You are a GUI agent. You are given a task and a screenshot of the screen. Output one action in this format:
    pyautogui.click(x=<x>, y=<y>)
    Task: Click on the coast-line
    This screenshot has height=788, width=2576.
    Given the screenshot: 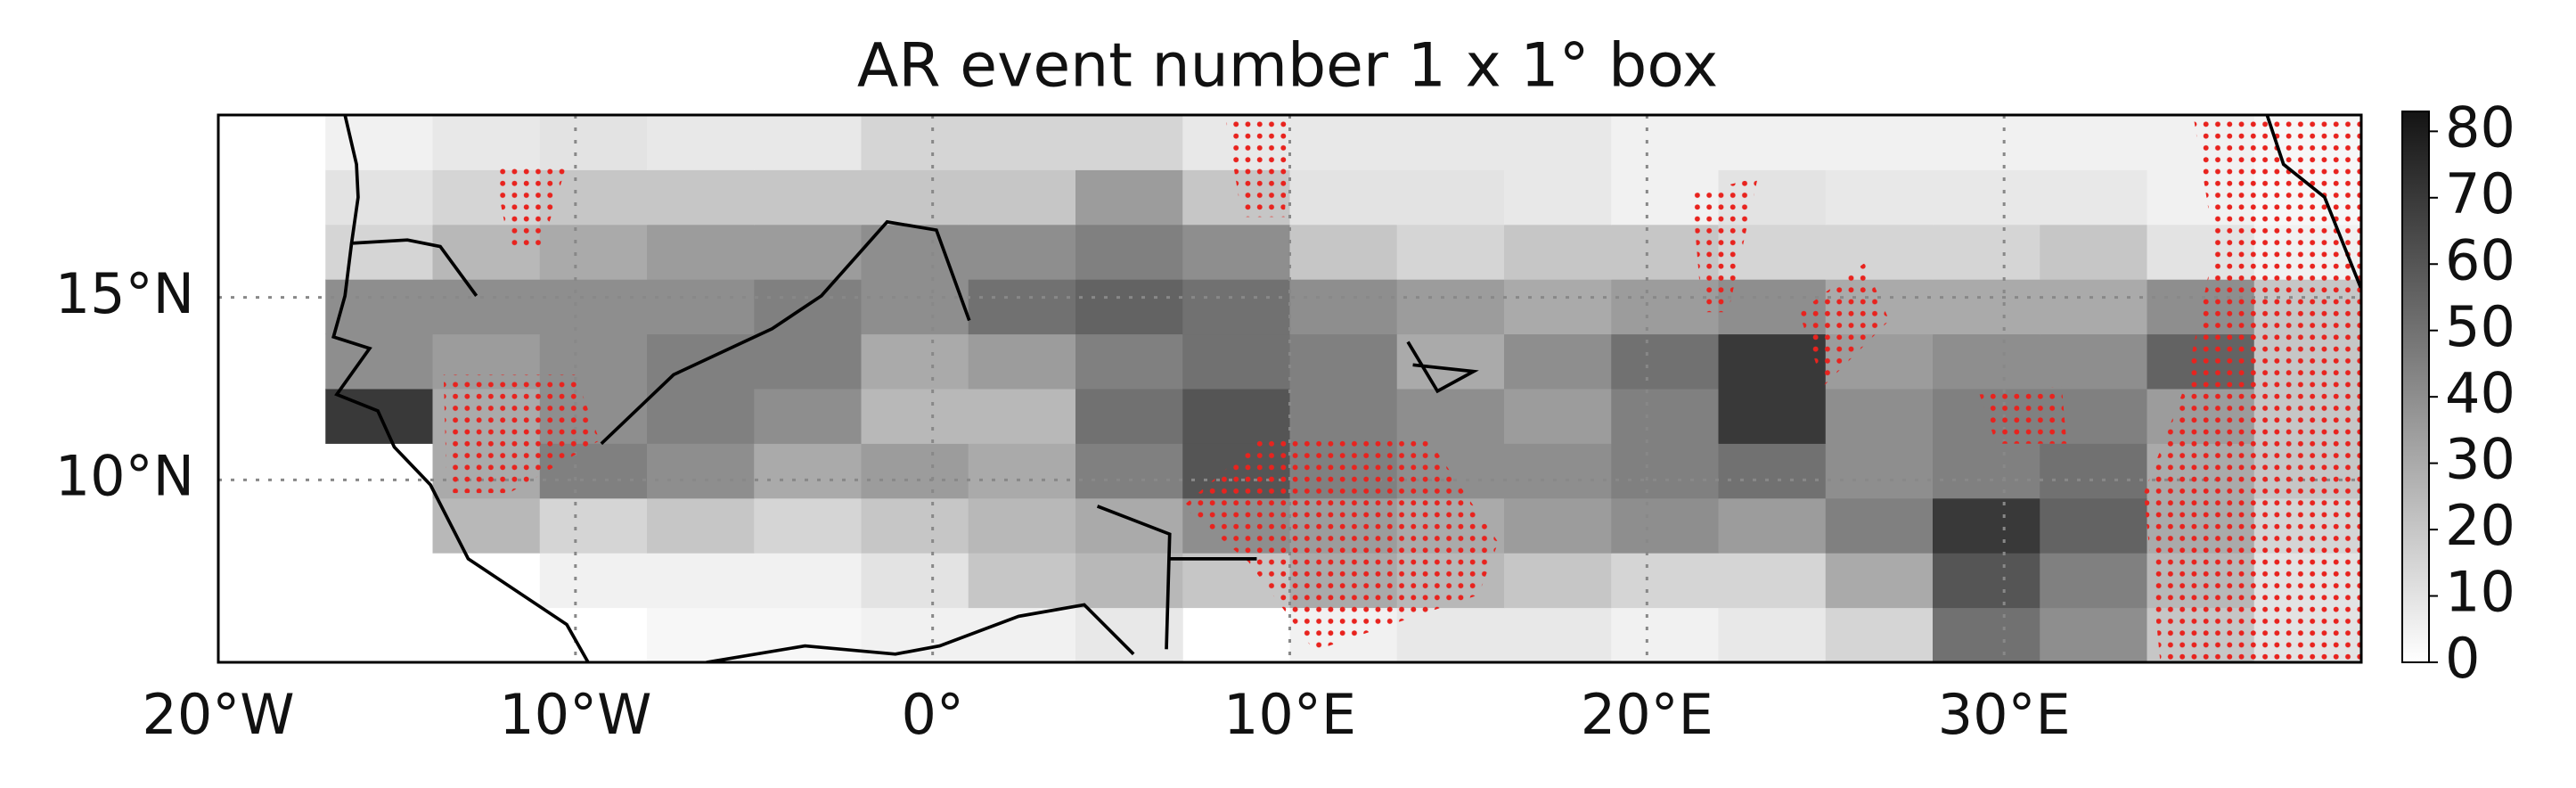 What is the action you would take?
    pyautogui.click(x=460, y=388)
    